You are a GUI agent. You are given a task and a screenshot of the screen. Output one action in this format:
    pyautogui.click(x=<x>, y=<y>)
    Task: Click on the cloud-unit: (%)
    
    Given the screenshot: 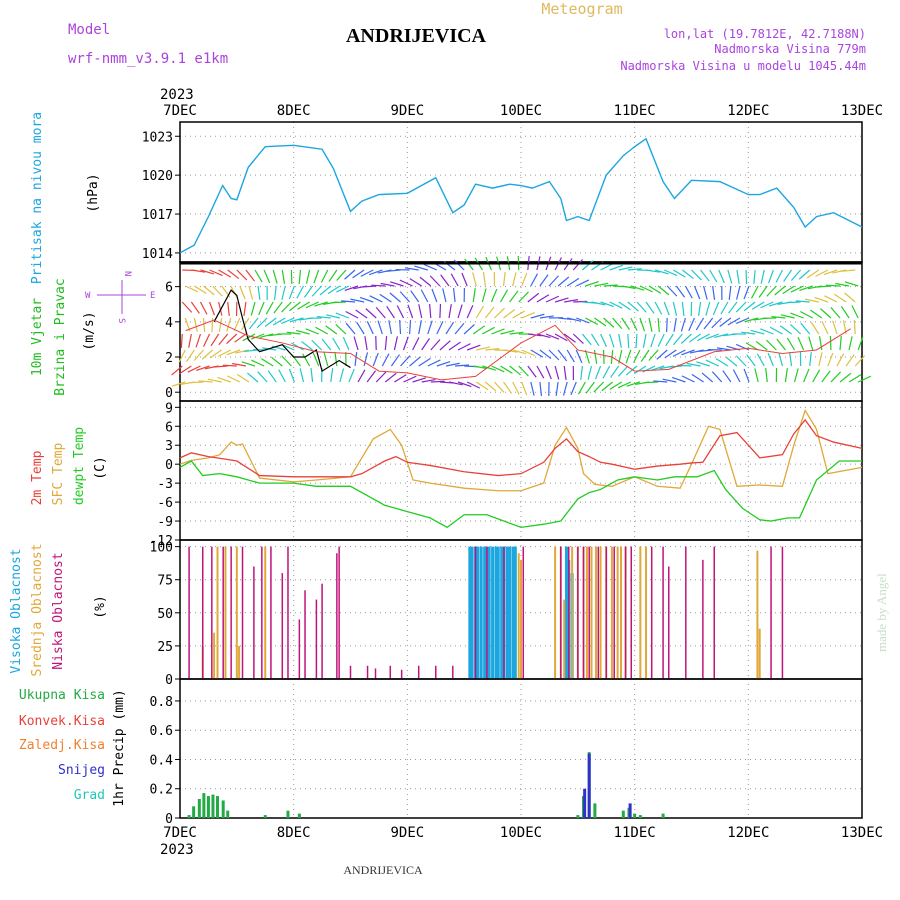 What is the action you would take?
    pyautogui.click(x=100, y=606)
    